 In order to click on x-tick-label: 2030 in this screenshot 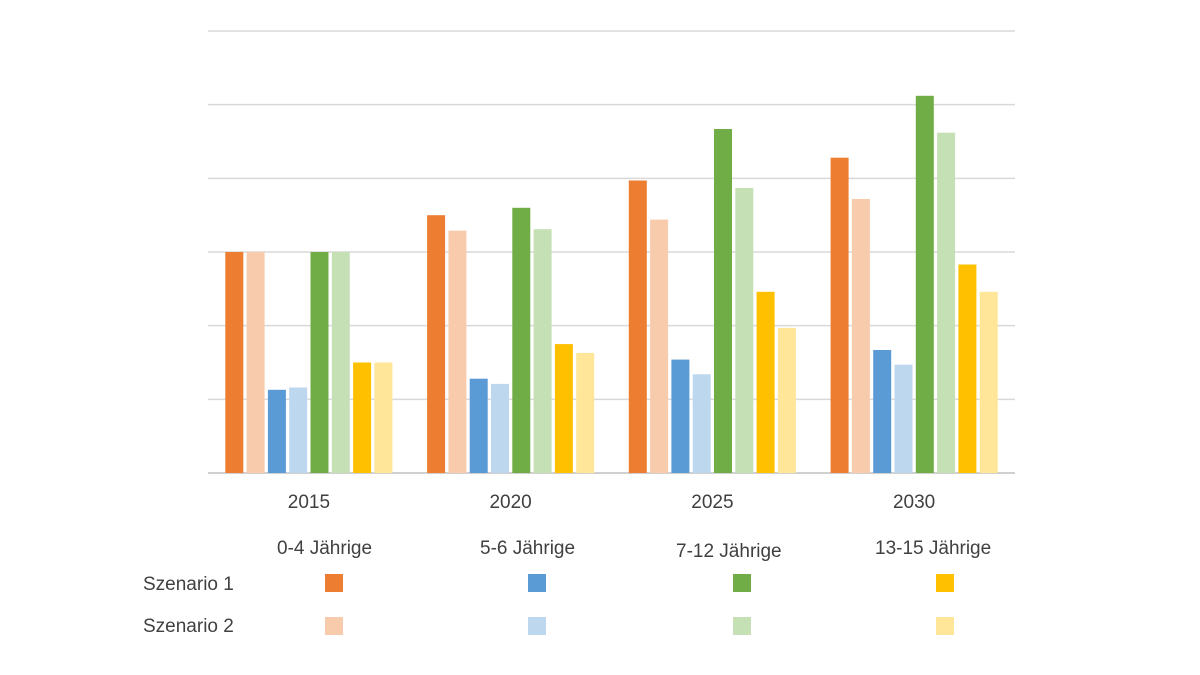, I will do `click(914, 502)`.